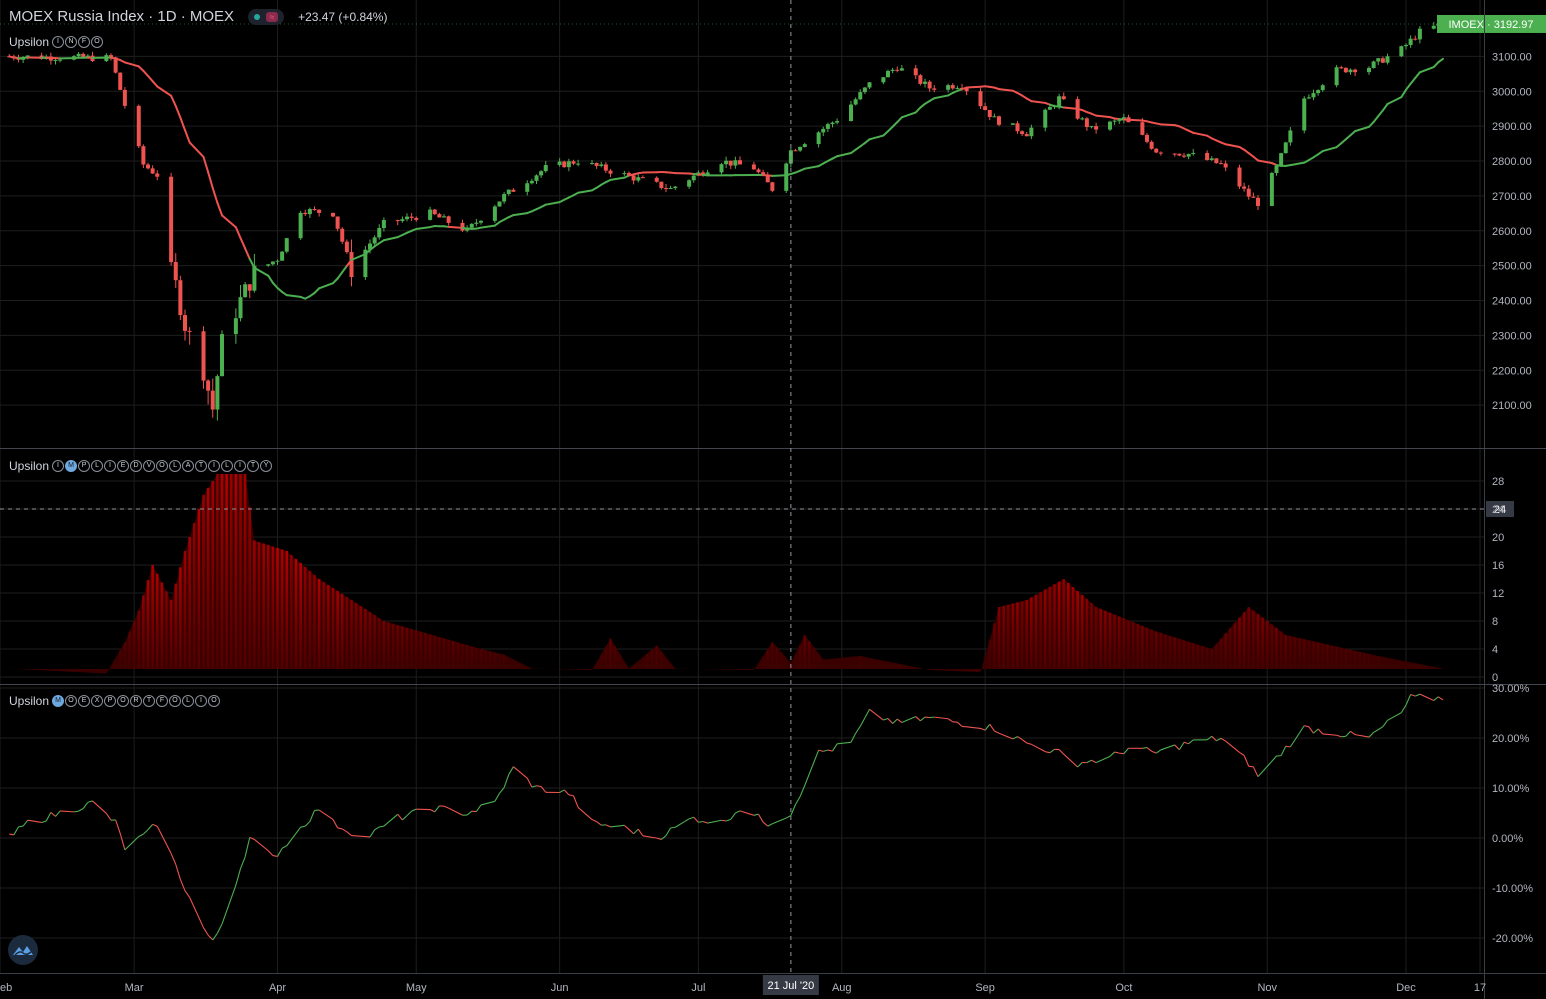  I want to click on indicator-letter-badge: T, so click(253, 466).